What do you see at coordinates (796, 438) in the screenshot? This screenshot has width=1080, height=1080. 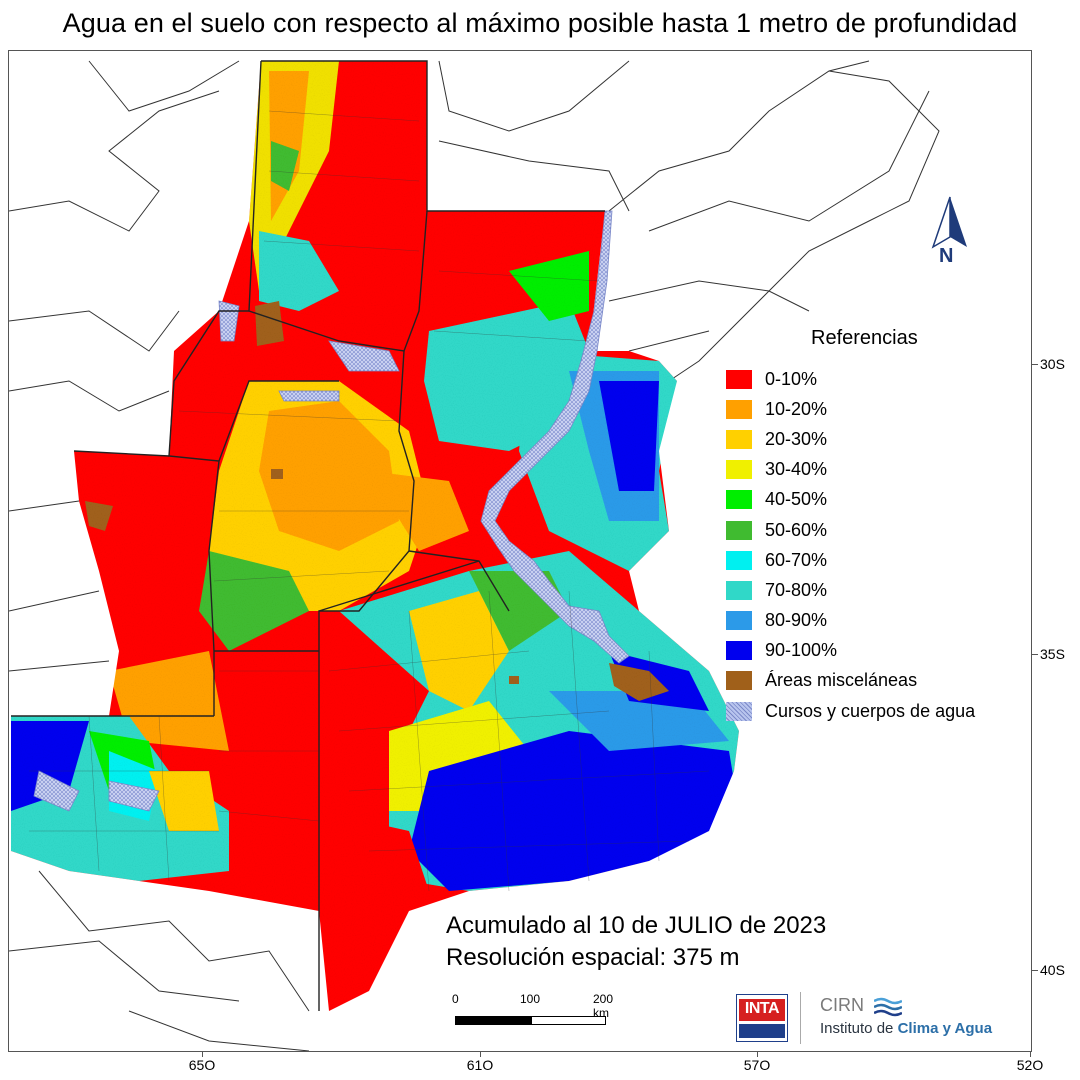 I see `legend-label: 20-30%` at bounding box center [796, 438].